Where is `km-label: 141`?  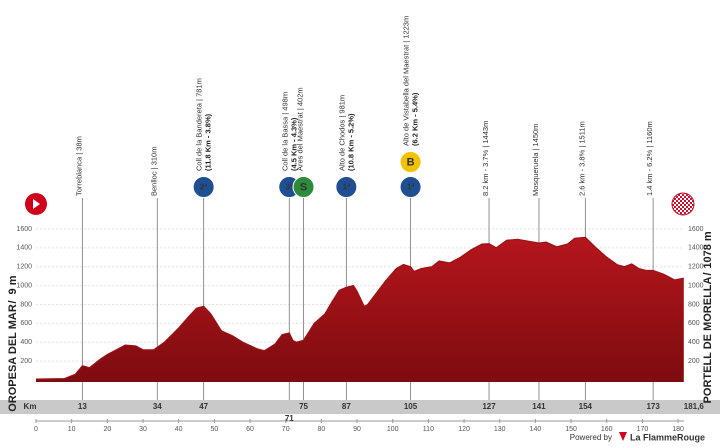
km-label: 141 is located at coordinates (539, 406).